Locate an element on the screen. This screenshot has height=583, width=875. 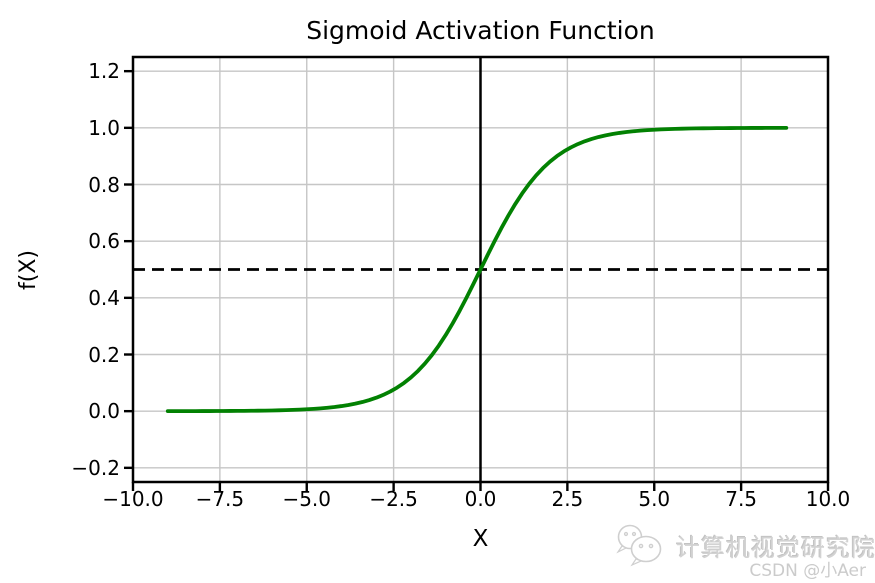
y-tick-label: 0.0 is located at coordinates (104, 411).